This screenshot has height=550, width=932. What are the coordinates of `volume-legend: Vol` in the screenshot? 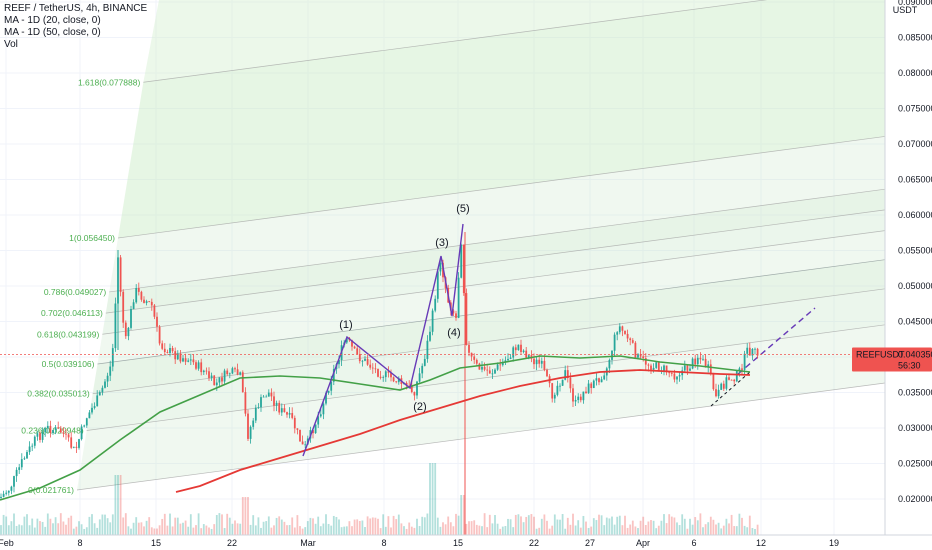 It's located at (11, 44).